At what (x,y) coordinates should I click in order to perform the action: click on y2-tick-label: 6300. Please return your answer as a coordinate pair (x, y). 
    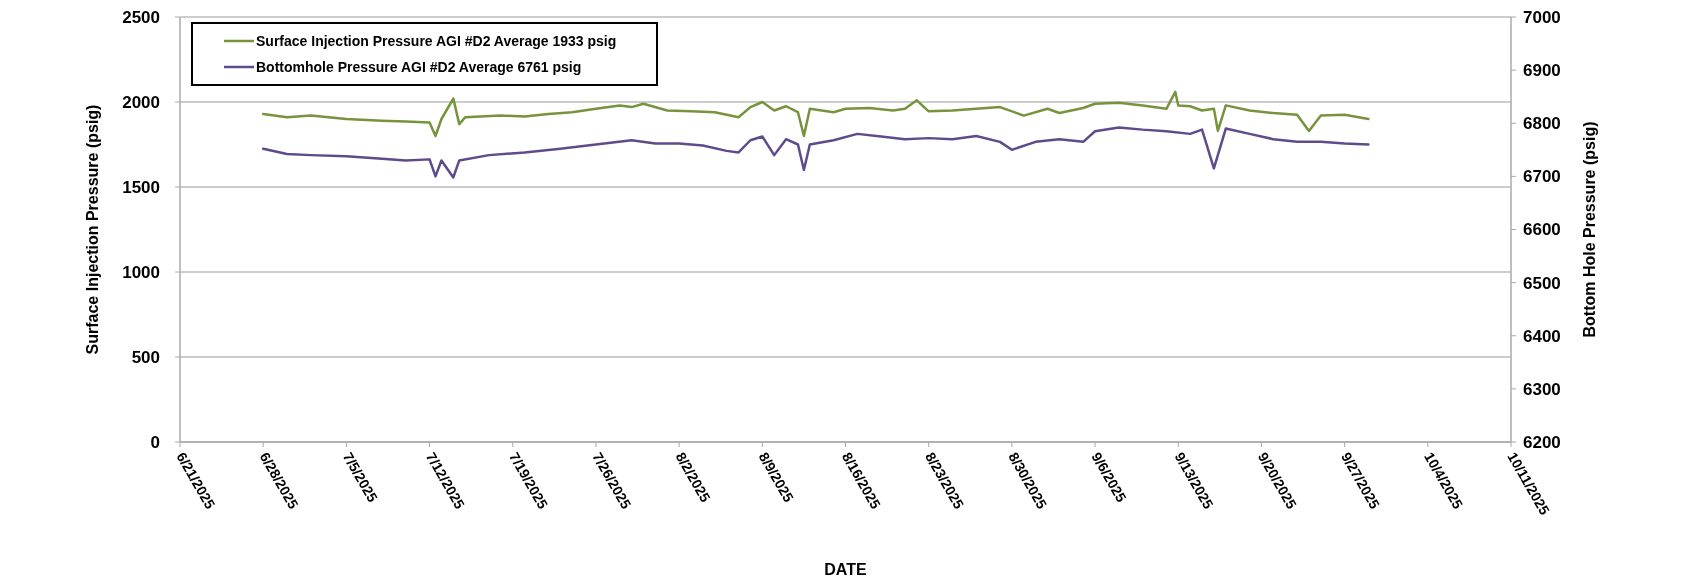
    Looking at the image, I should click on (1542, 389).